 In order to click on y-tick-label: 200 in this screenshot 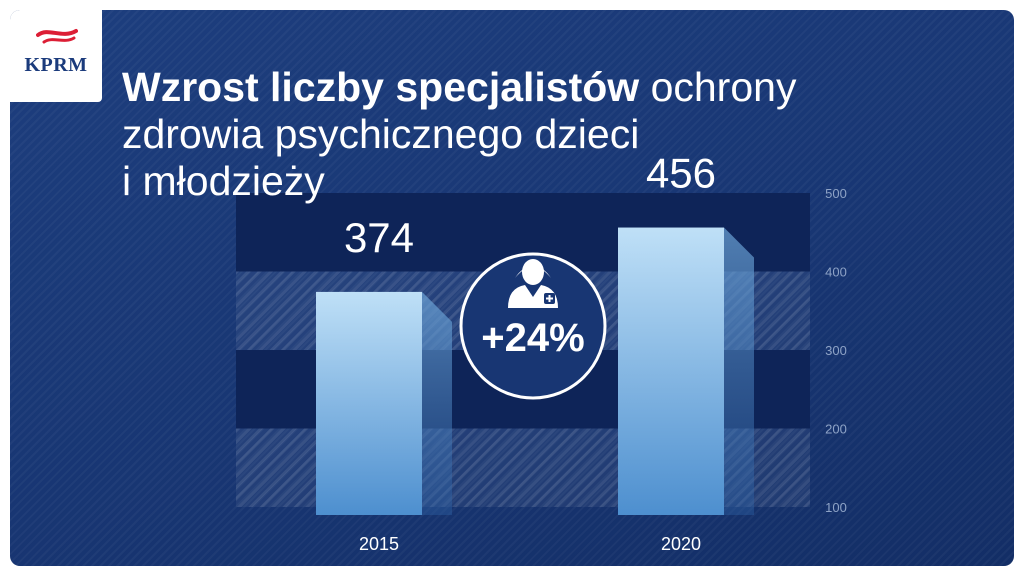, I will do `click(836, 429)`.